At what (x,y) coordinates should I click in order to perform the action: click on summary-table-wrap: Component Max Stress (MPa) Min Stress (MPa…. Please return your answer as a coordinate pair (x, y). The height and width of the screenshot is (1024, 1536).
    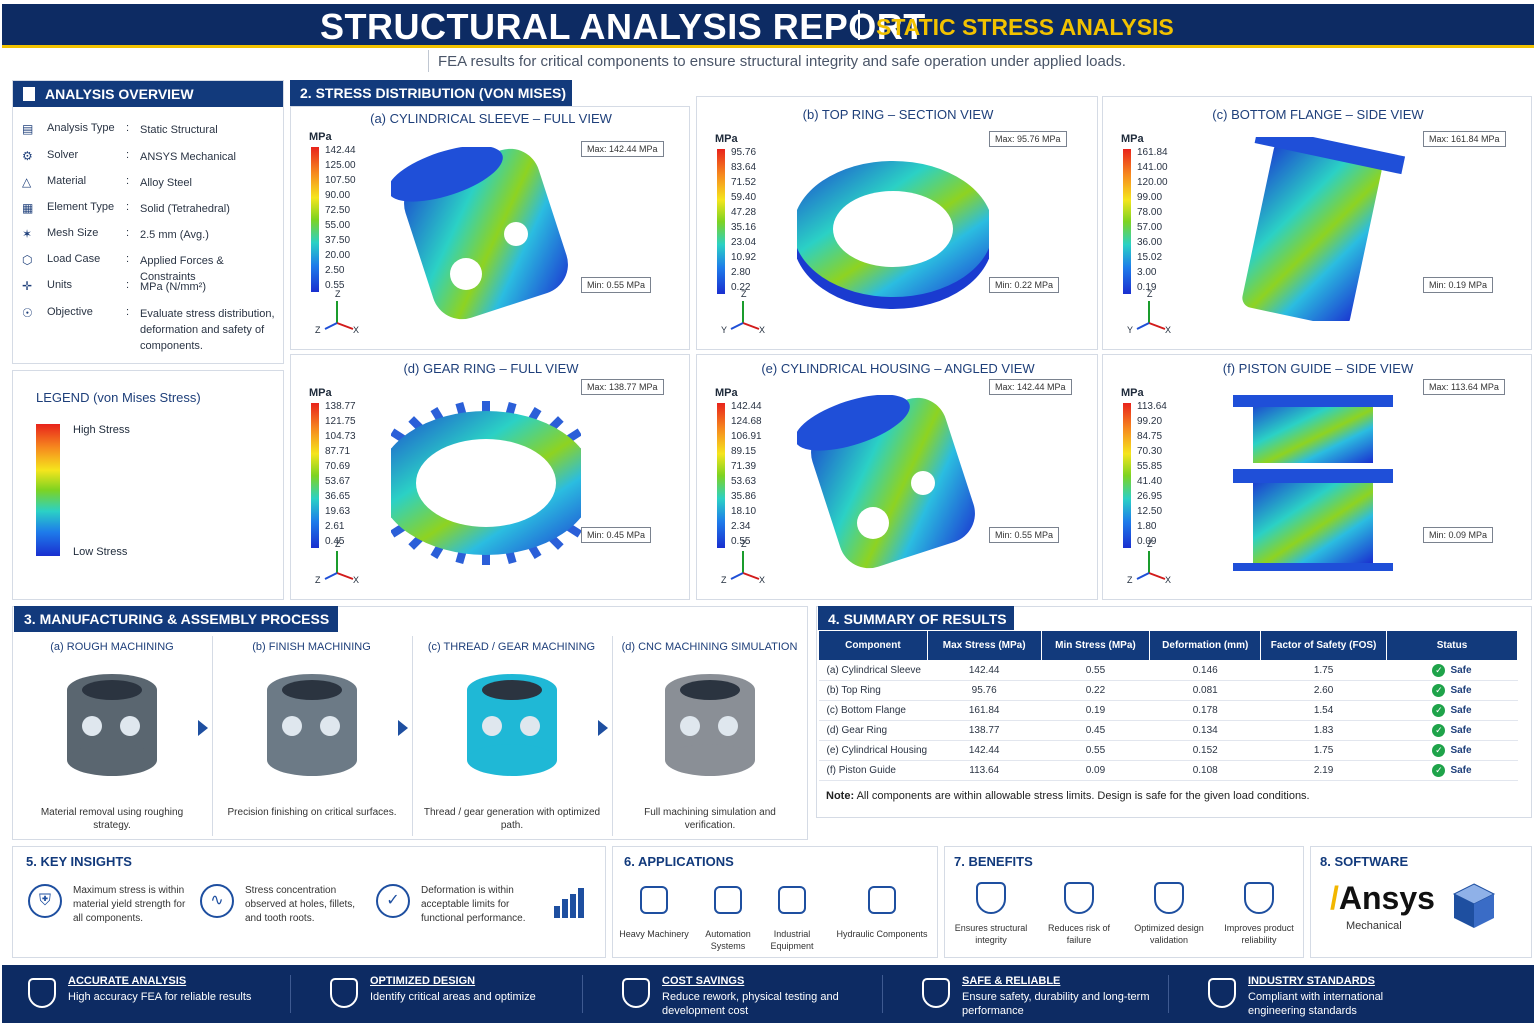
    Looking at the image, I should click on (1168, 705).